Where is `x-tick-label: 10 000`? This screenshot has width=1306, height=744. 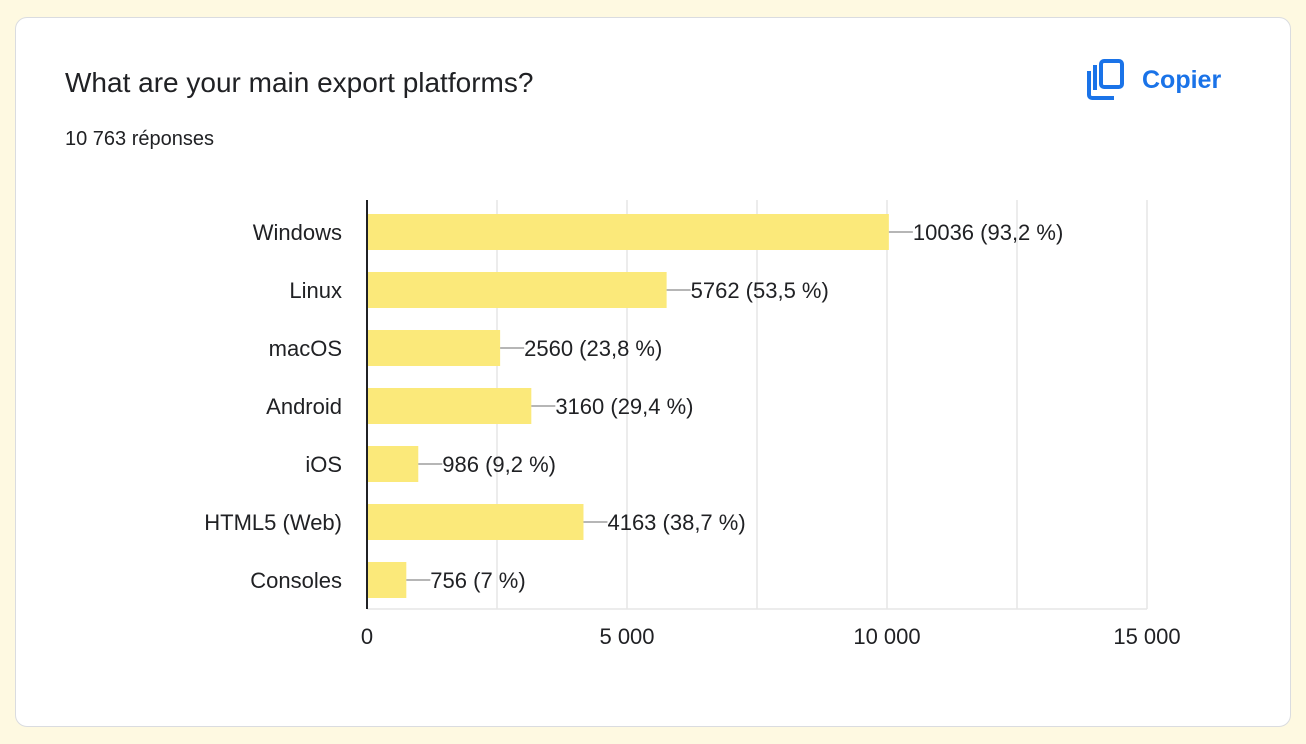
x-tick-label: 10 000 is located at coordinates (886, 636).